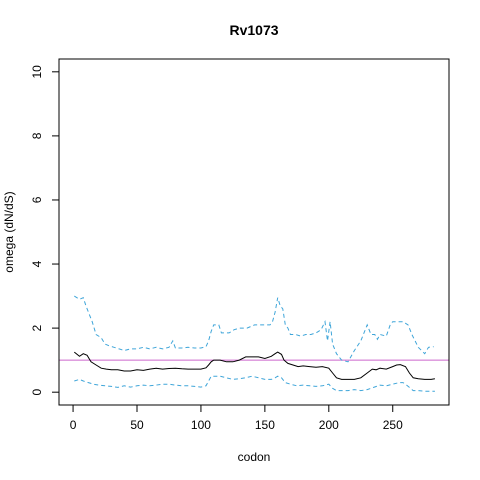  Describe the element at coordinates (265, 425) in the screenshot. I see `x-tick-label: 150` at that location.